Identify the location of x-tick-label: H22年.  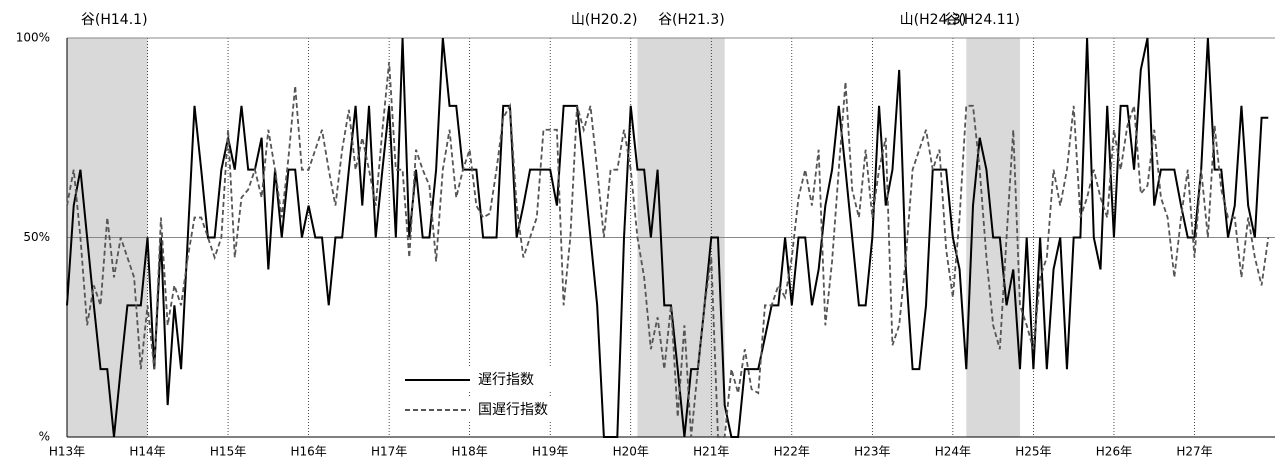
(792, 452).